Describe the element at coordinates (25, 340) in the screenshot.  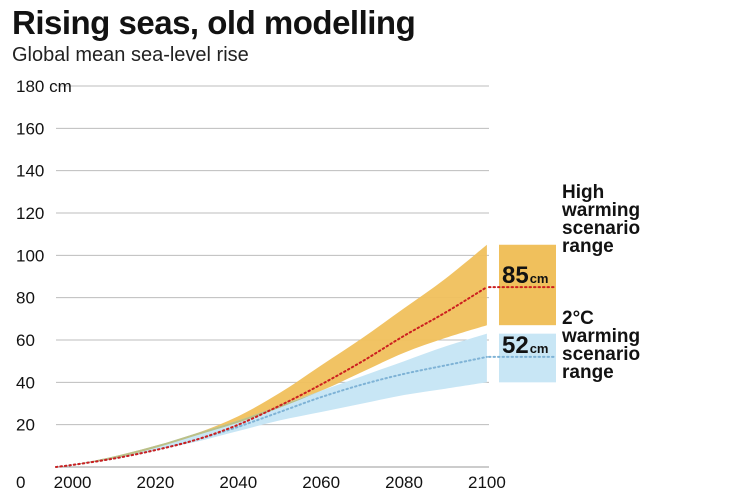
I see `y-tick-label: 60` at that location.